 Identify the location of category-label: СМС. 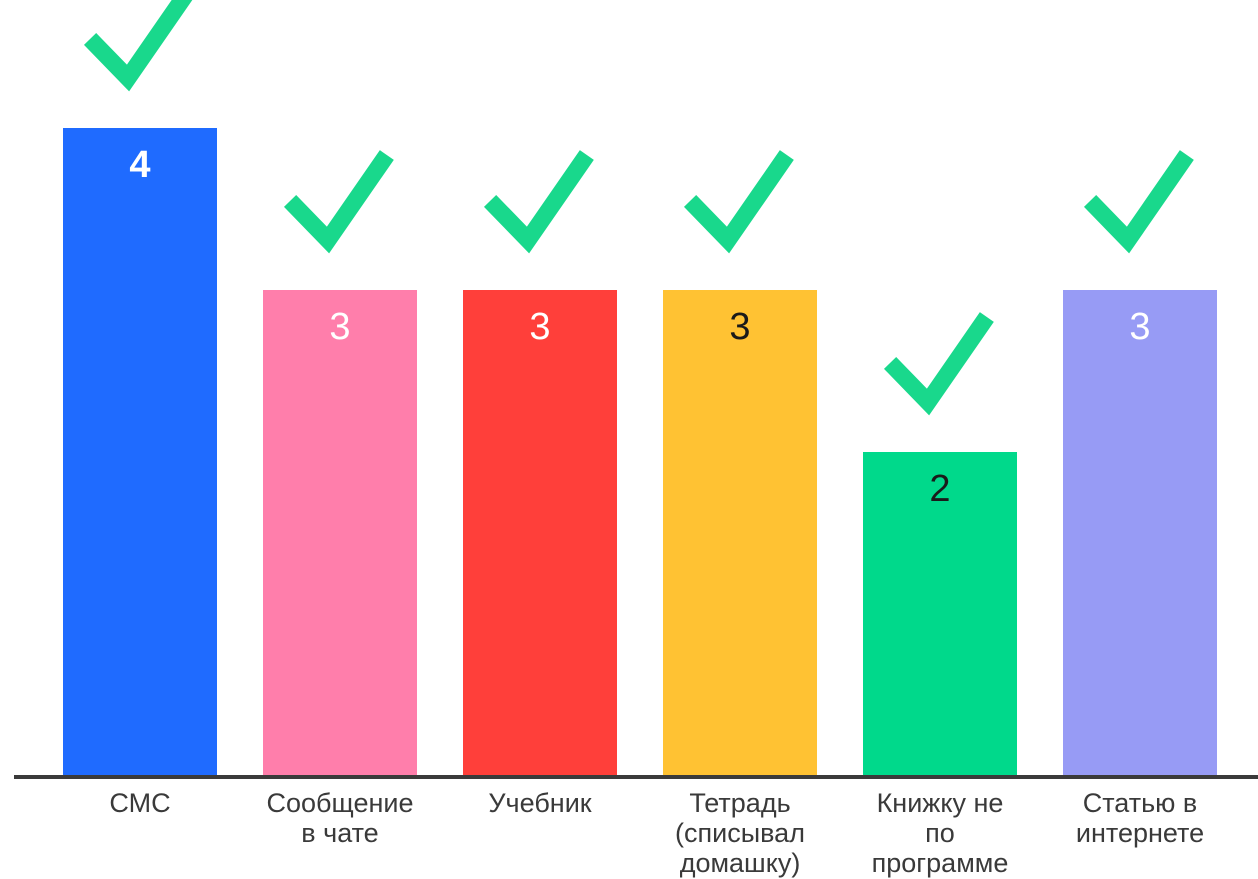
(139, 803).